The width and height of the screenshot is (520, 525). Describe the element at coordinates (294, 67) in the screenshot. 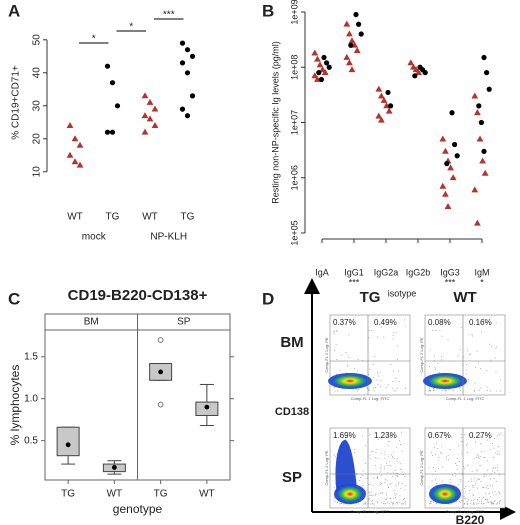

I see `y-tick-label: 1e+08` at that location.